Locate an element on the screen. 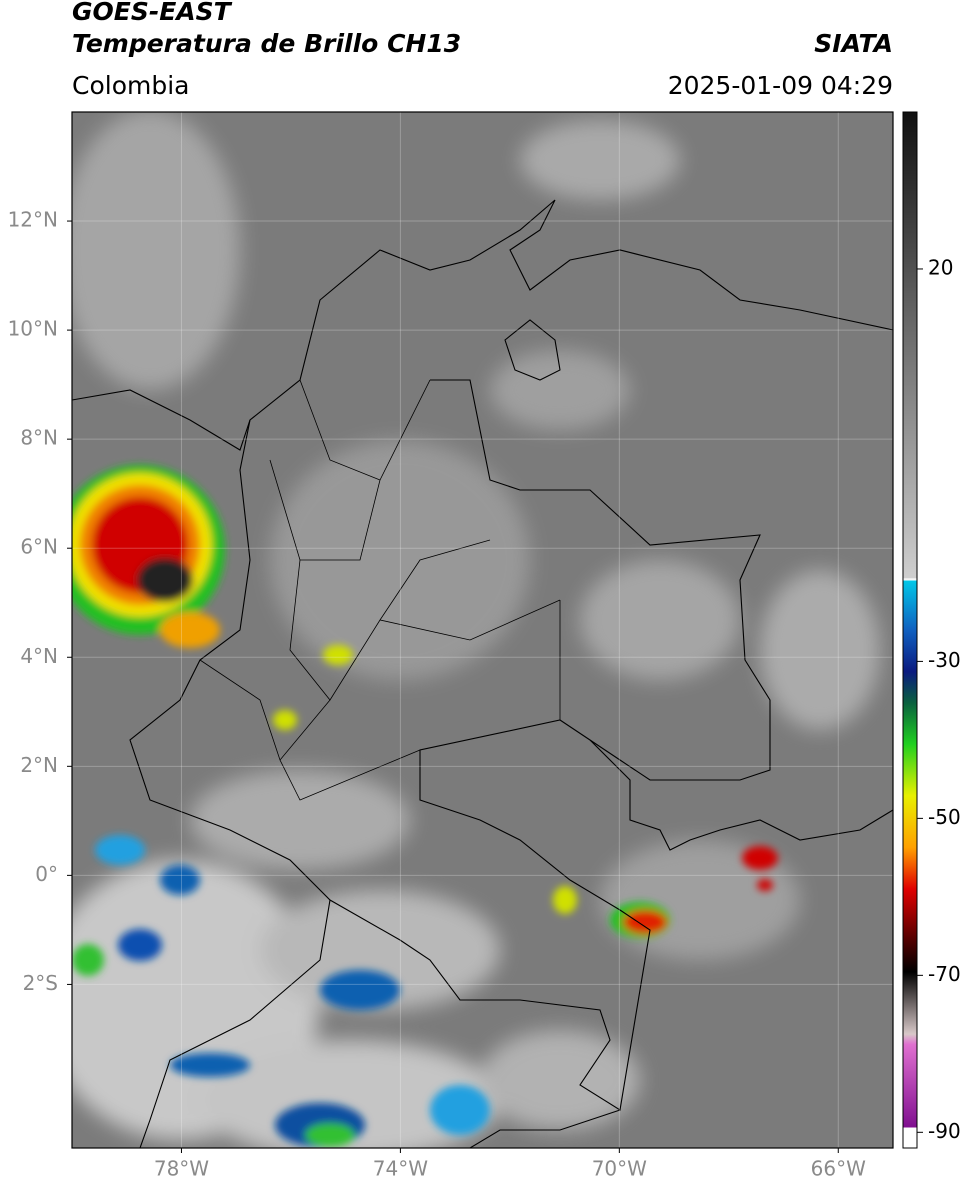 This screenshot has height=1194, width=966. colorbar-tick-label: -70 is located at coordinates (944, 974).